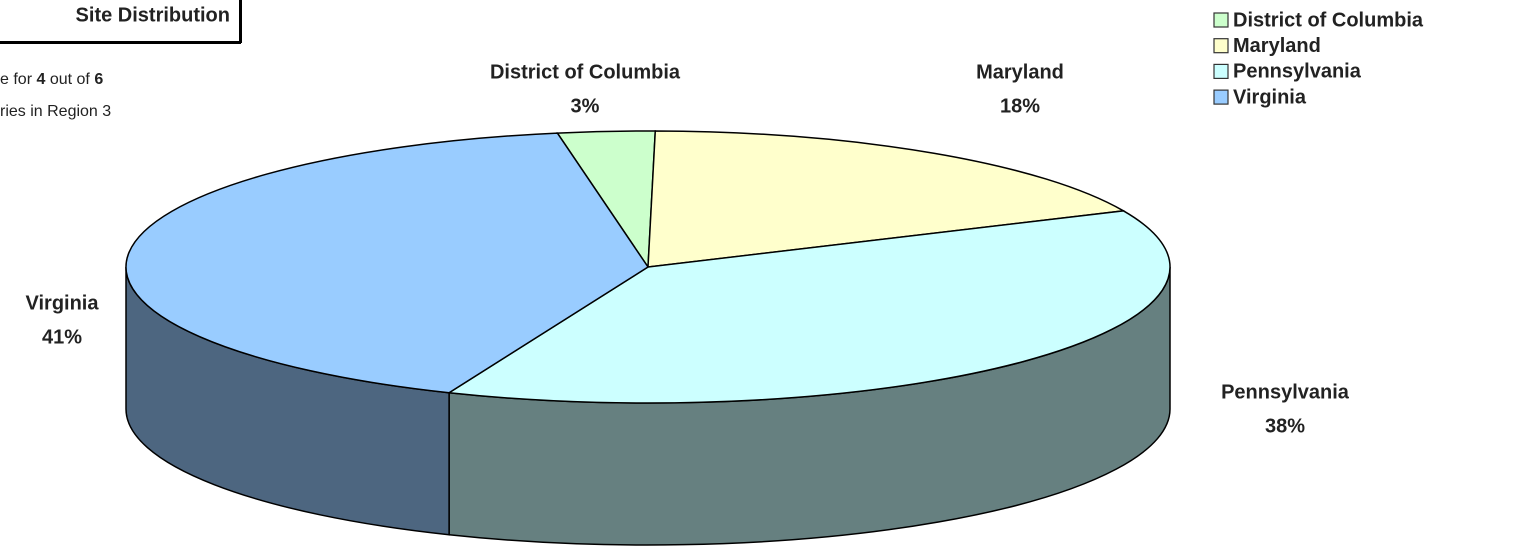  I want to click on data-label-value: 41%, so click(62, 337).